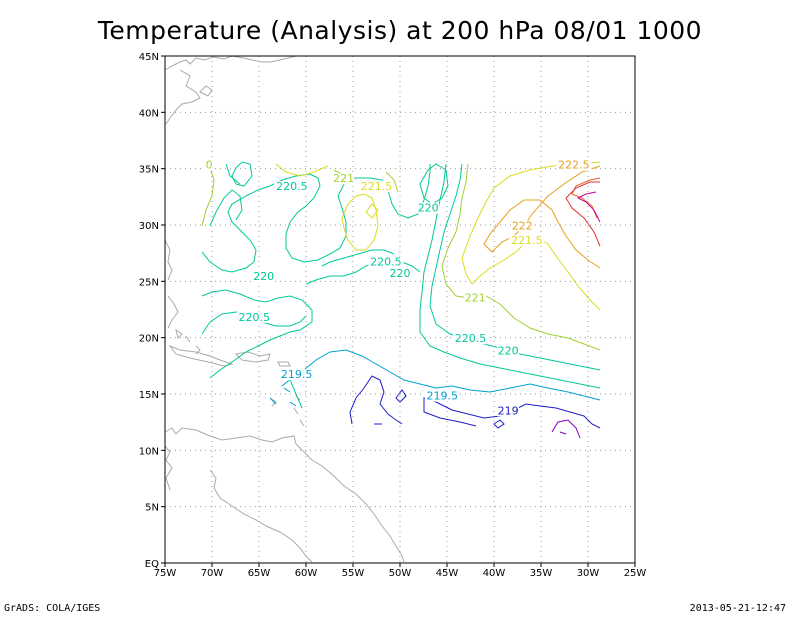 The width and height of the screenshot is (800, 618). Describe the element at coordinates (259, 573) in the screenshot. I see `lon-tick-label: 65W` at that location.